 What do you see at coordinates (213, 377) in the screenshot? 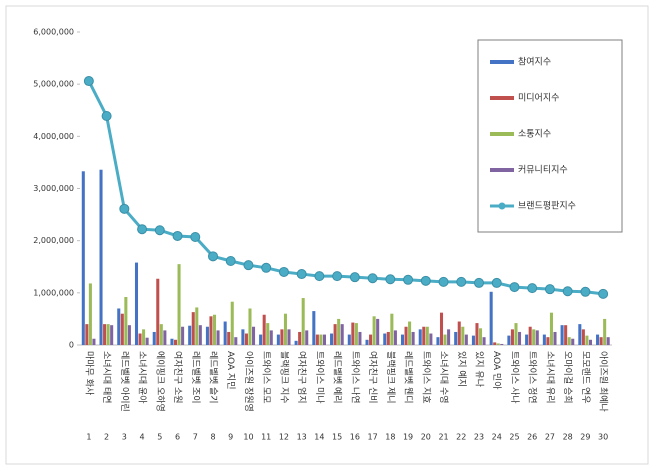
I see `x-tick-label: 레드벨벳 슬기` at bounding box center [213, 377].